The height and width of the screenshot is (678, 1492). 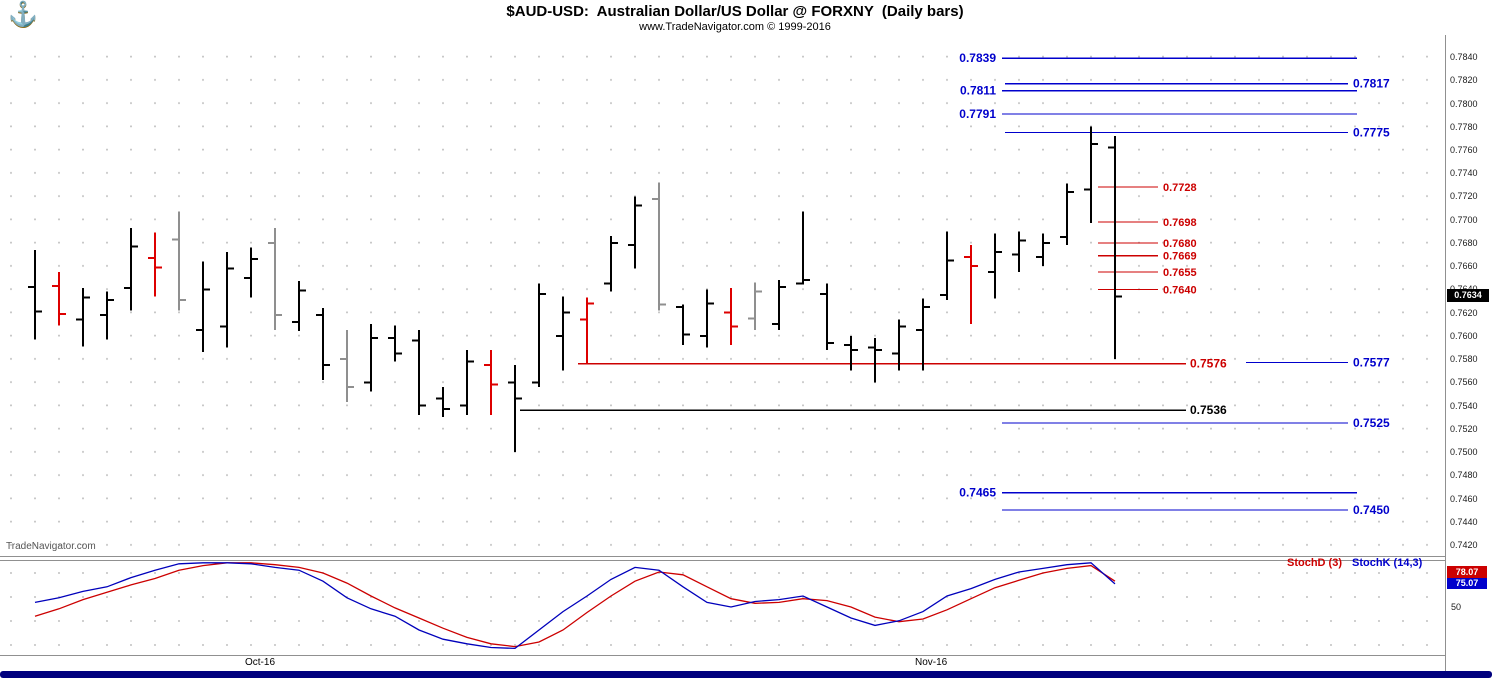 I want to click on level-label-0.7811: 0.7811, so click(x=978, y=91).